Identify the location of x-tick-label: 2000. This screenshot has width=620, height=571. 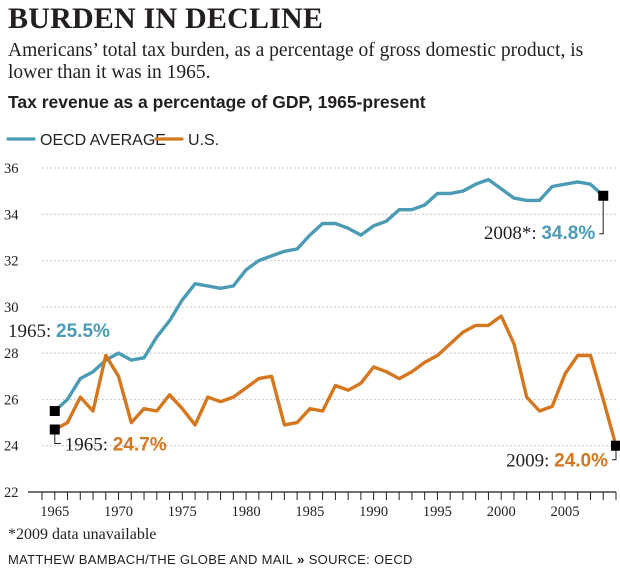
(501, 512).